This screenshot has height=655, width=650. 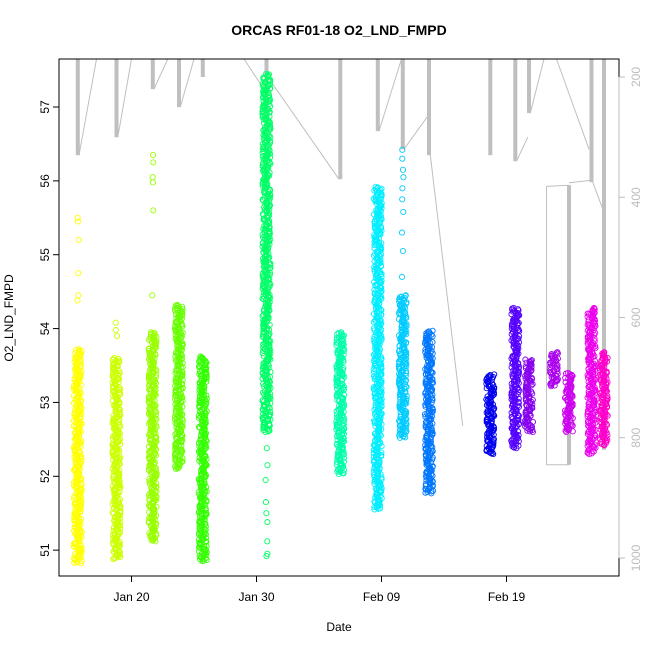 I want to click on chart-title: ORCAS RF01-18 O2_LND_FMPD, so click(x=339, y=30).